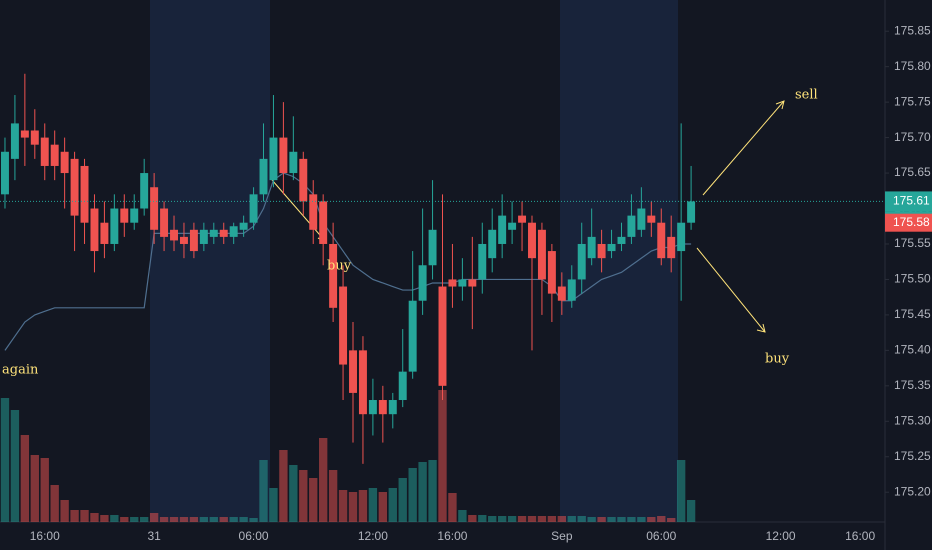 This screenshot has width=932, height=550. Describe the element at coordinates (761, 328) in the screenshot. I see `arrow-head` at that location.